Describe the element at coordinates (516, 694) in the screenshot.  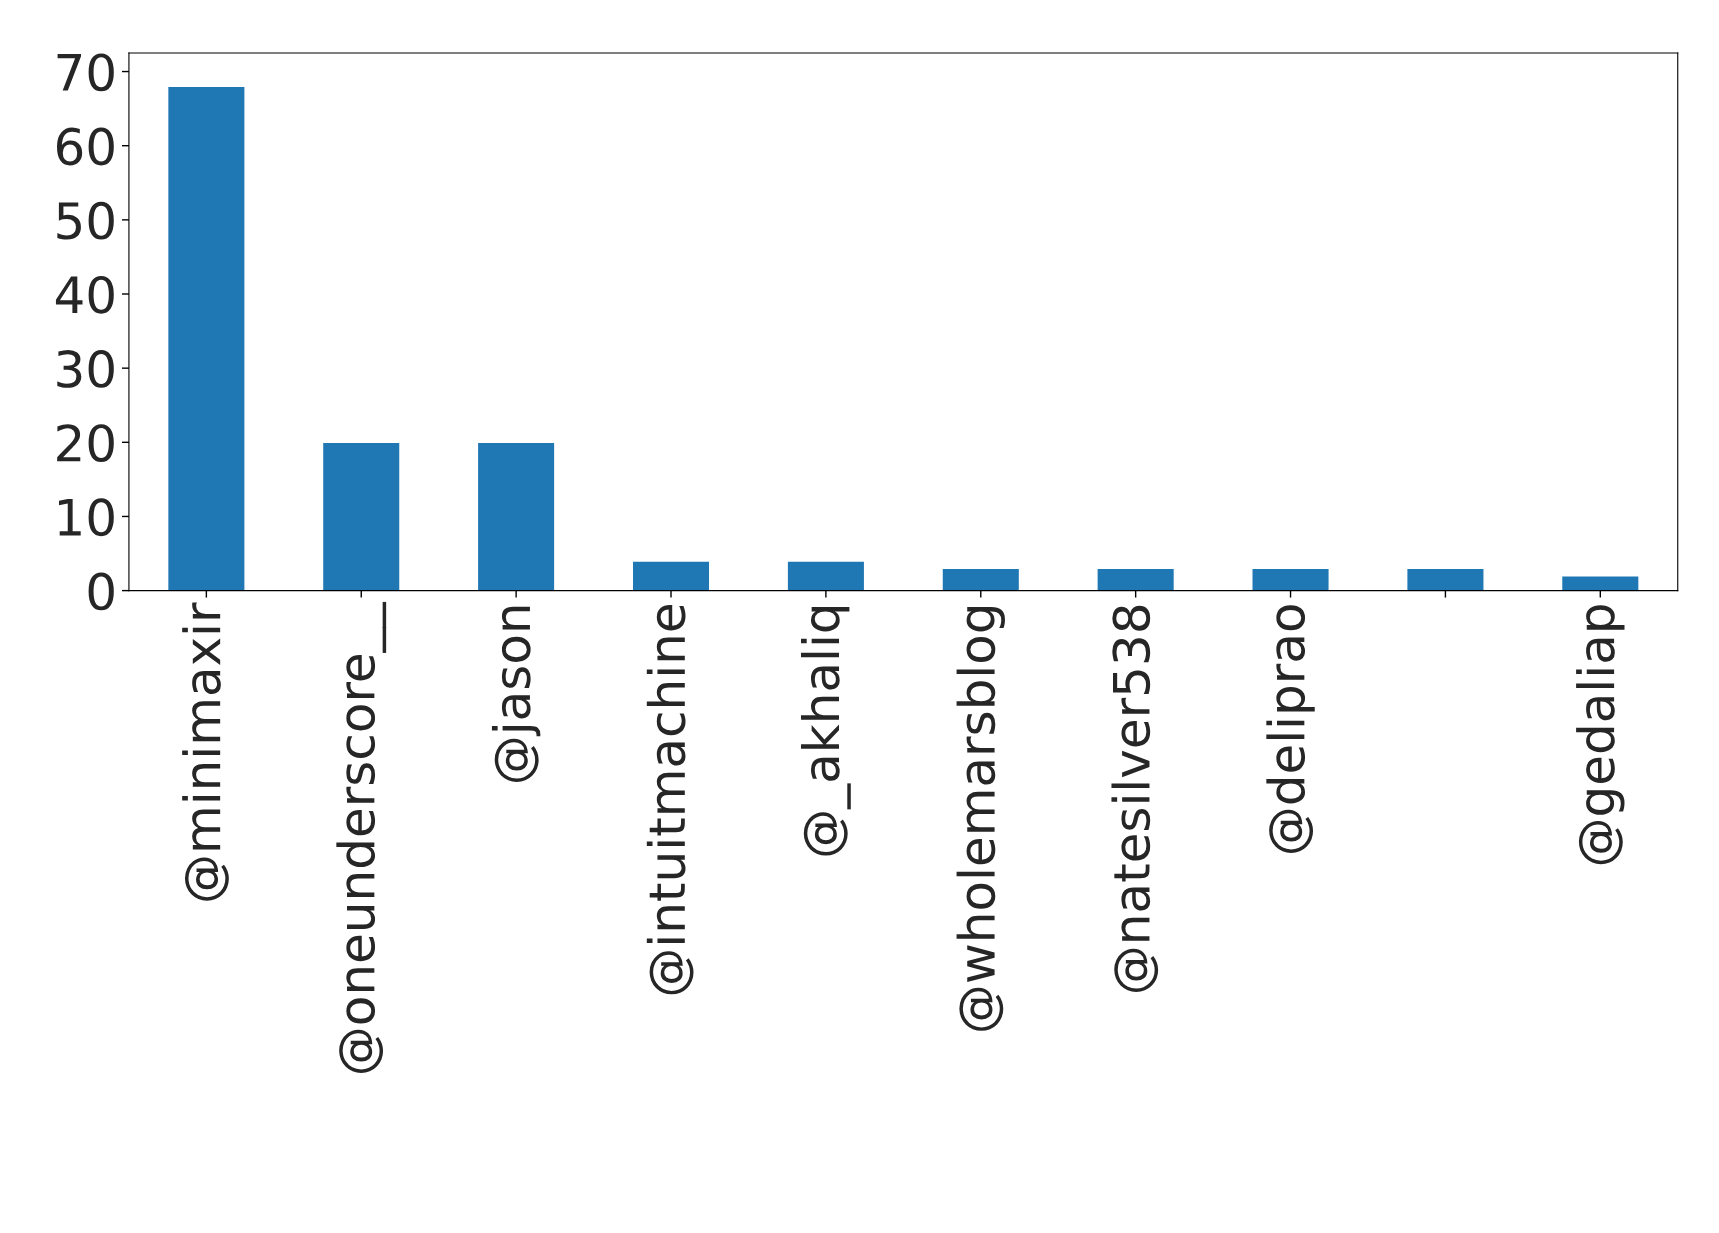
I see `x-tick-label: @jason` at that location.